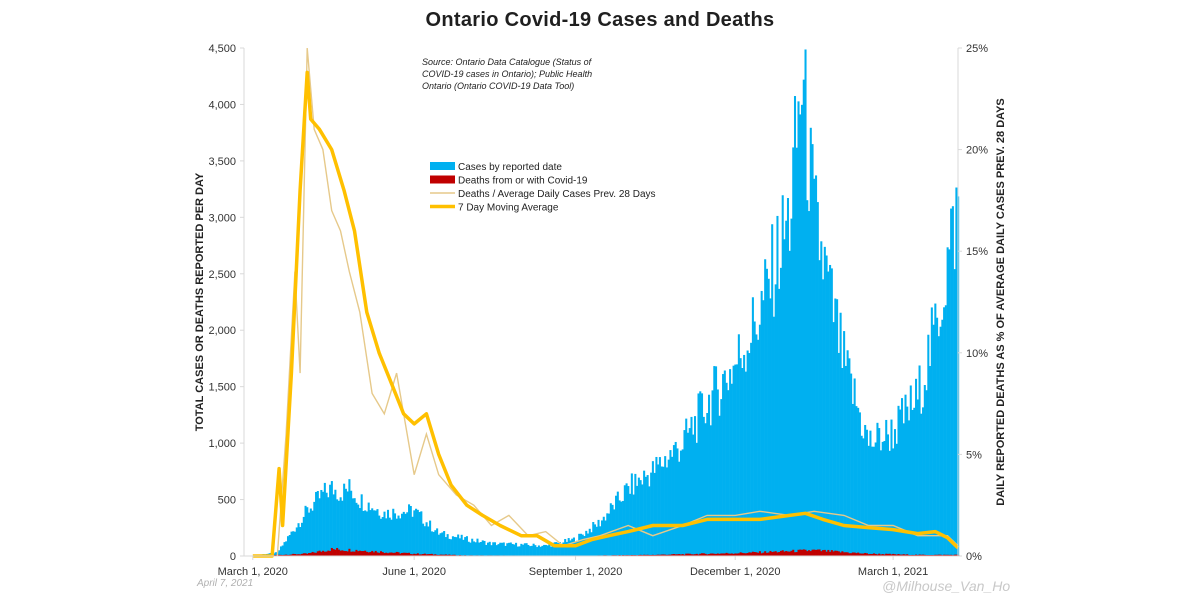  I want to click on y-left-tick-label: 1,000, so click(222, 444).